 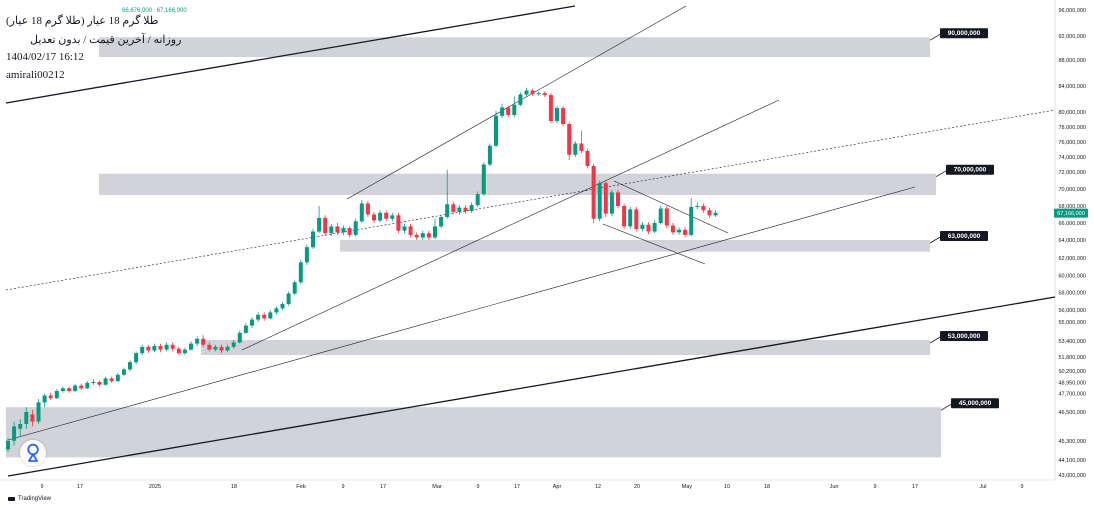 I want to click on ohlc-value-a: 66,676,000, so click(x=137, y=11).